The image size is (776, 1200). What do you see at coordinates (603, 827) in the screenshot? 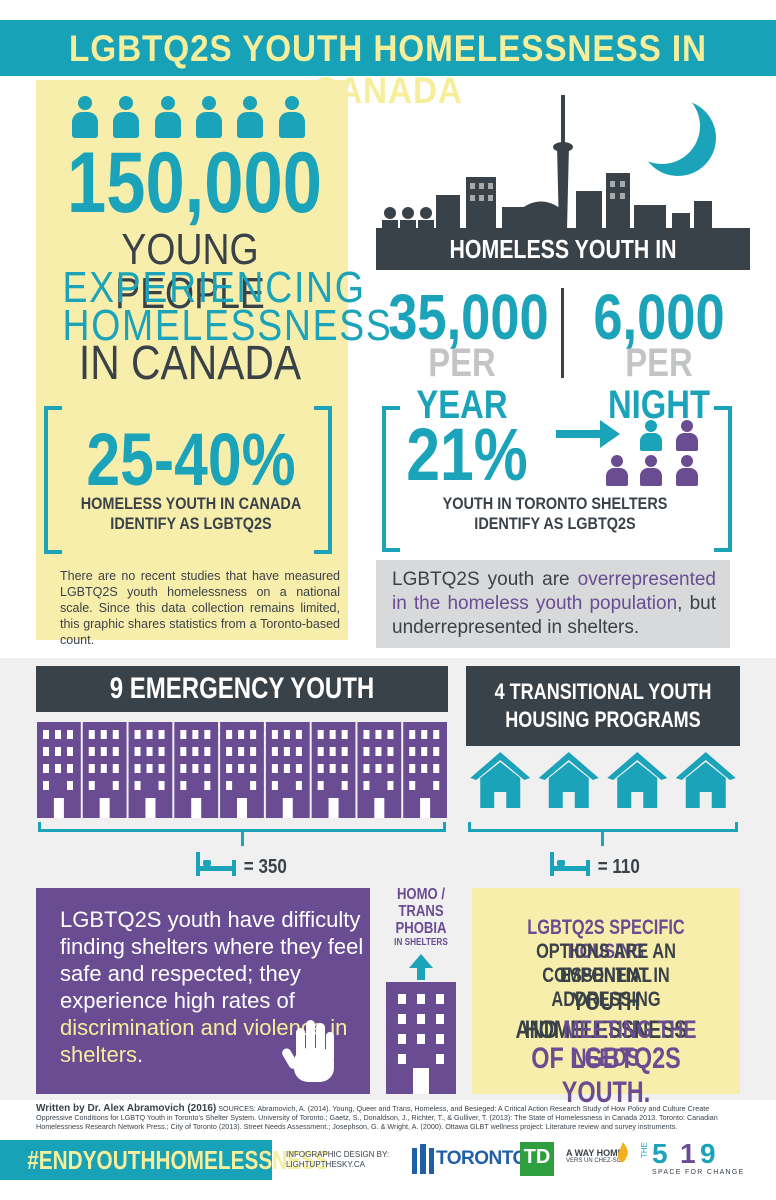
I see `housing-brace` at bounding box center [603, 827].